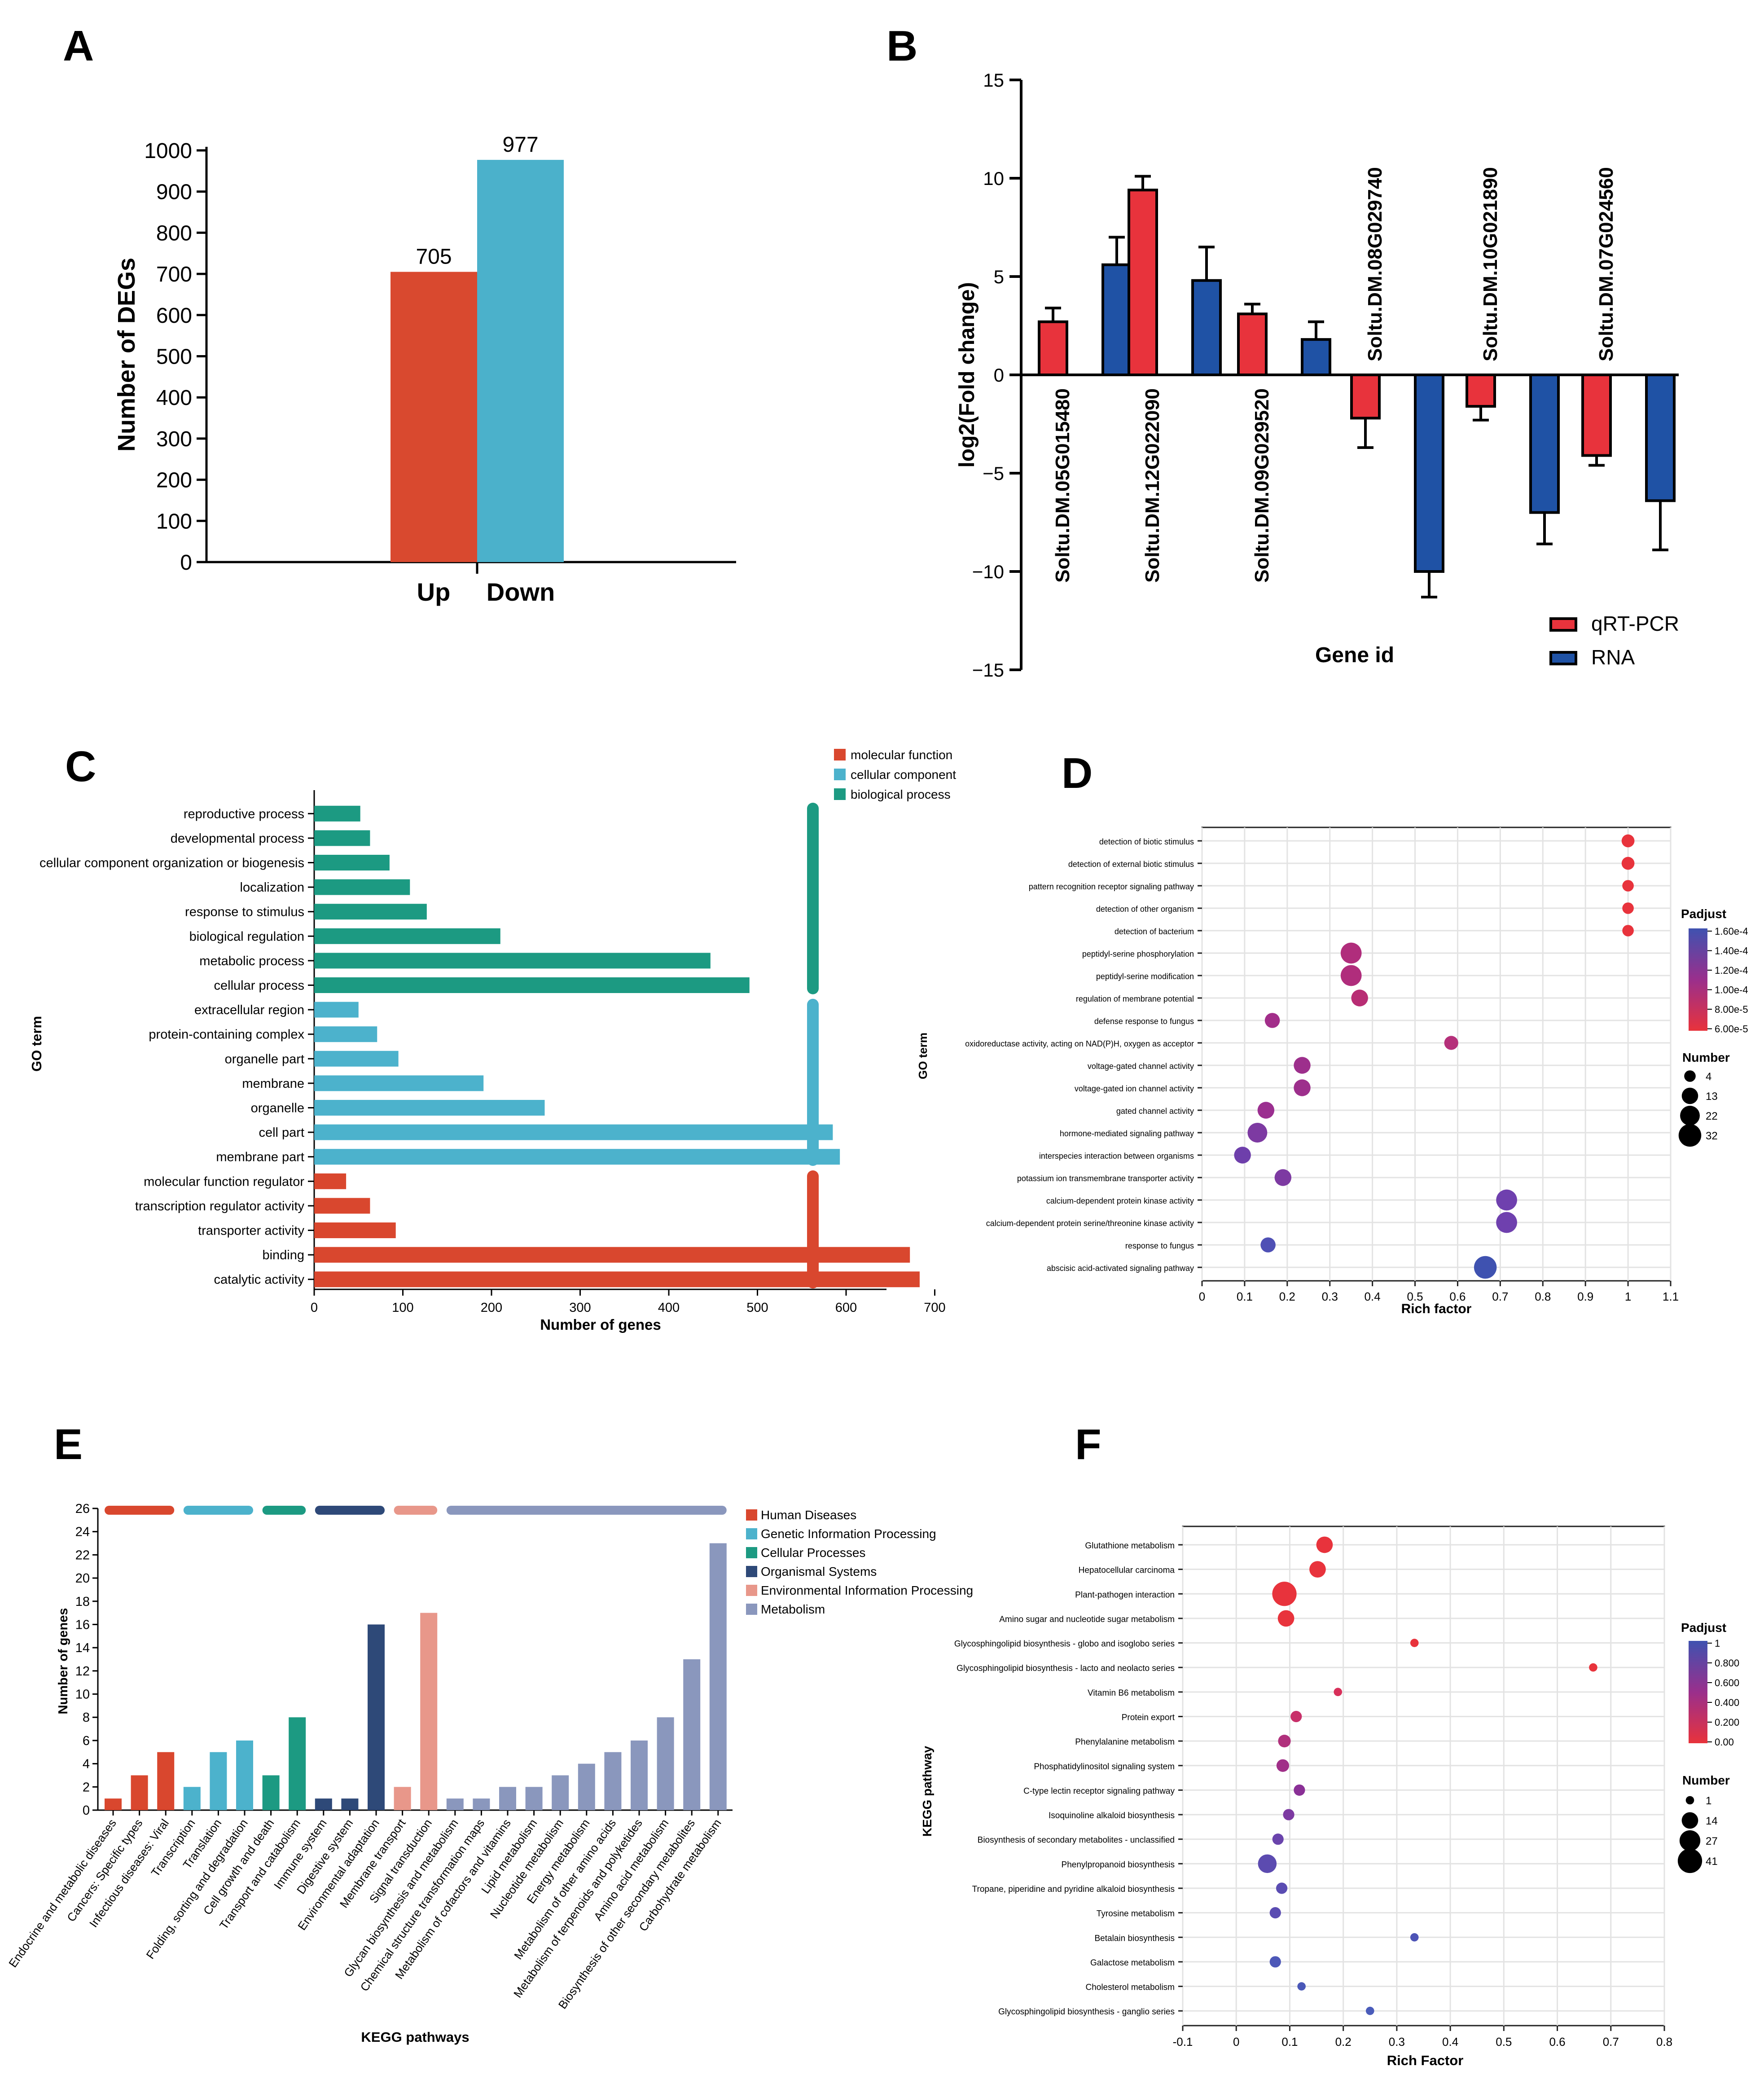 This screenshot has height=2075, width=1764. Describe the element at coordinates (1500, 1296) in the screenshot. I see `x-tick-label: 0.7` at that location.